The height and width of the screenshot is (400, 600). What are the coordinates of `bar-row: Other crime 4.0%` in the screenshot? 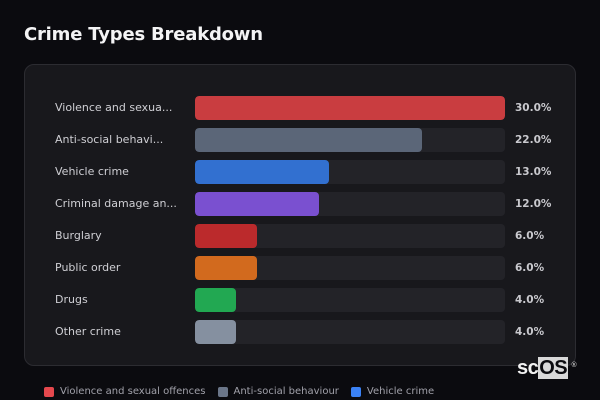 It's located at (300, 332).